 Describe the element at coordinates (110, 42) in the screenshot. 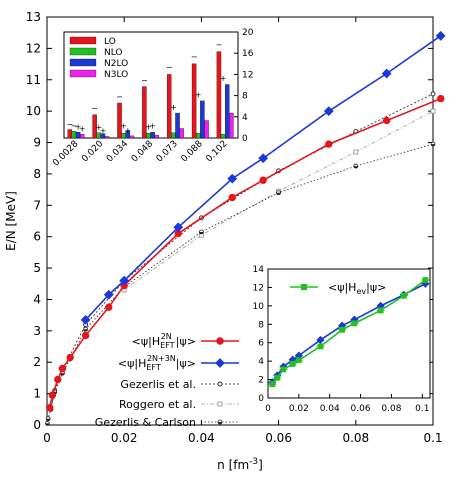

I see `bar-legend-label-LO: LO` at that location.